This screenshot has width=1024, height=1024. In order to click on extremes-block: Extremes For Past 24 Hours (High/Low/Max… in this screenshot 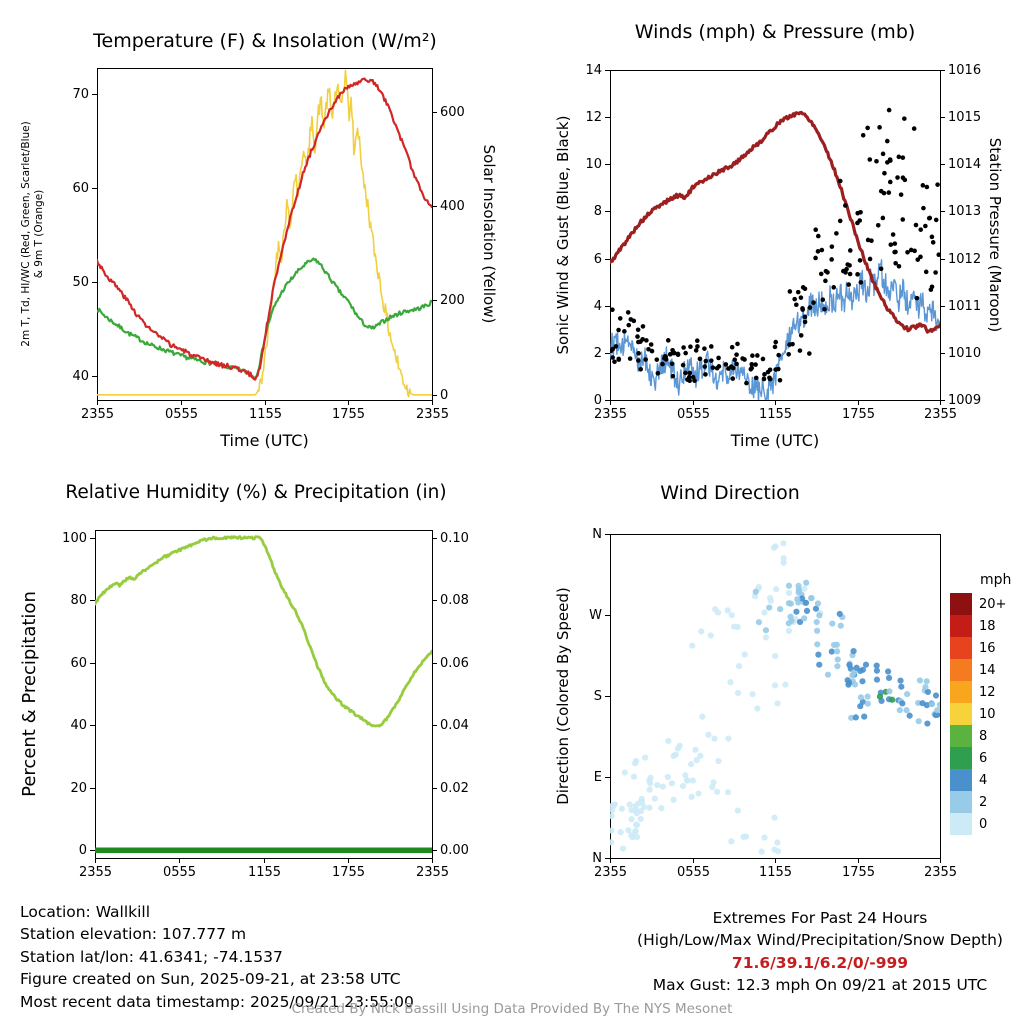, I will do `click(820, 952)`.